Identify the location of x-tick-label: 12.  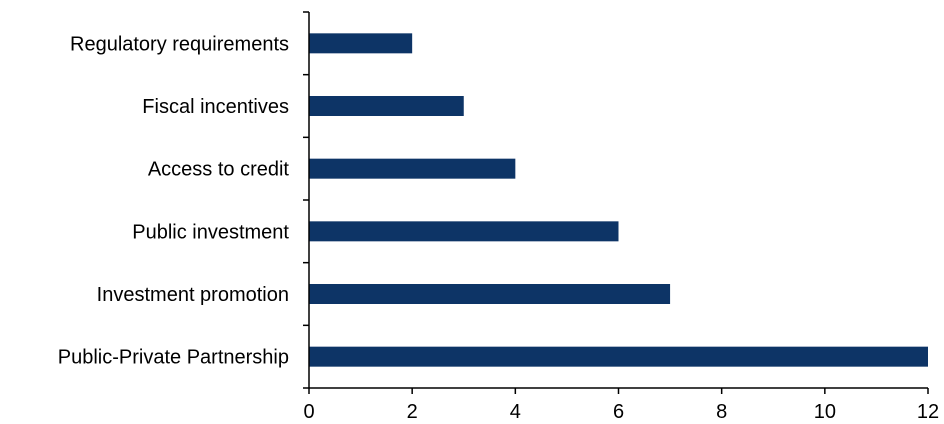
(928, 412).